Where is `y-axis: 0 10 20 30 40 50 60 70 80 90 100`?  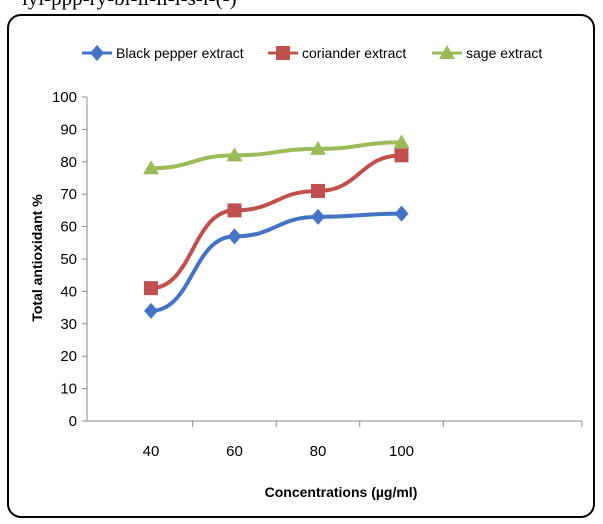
y-axis: 0 10 20 30 40 50 60 70 80 90 100 is located at coordinates (70, 259).